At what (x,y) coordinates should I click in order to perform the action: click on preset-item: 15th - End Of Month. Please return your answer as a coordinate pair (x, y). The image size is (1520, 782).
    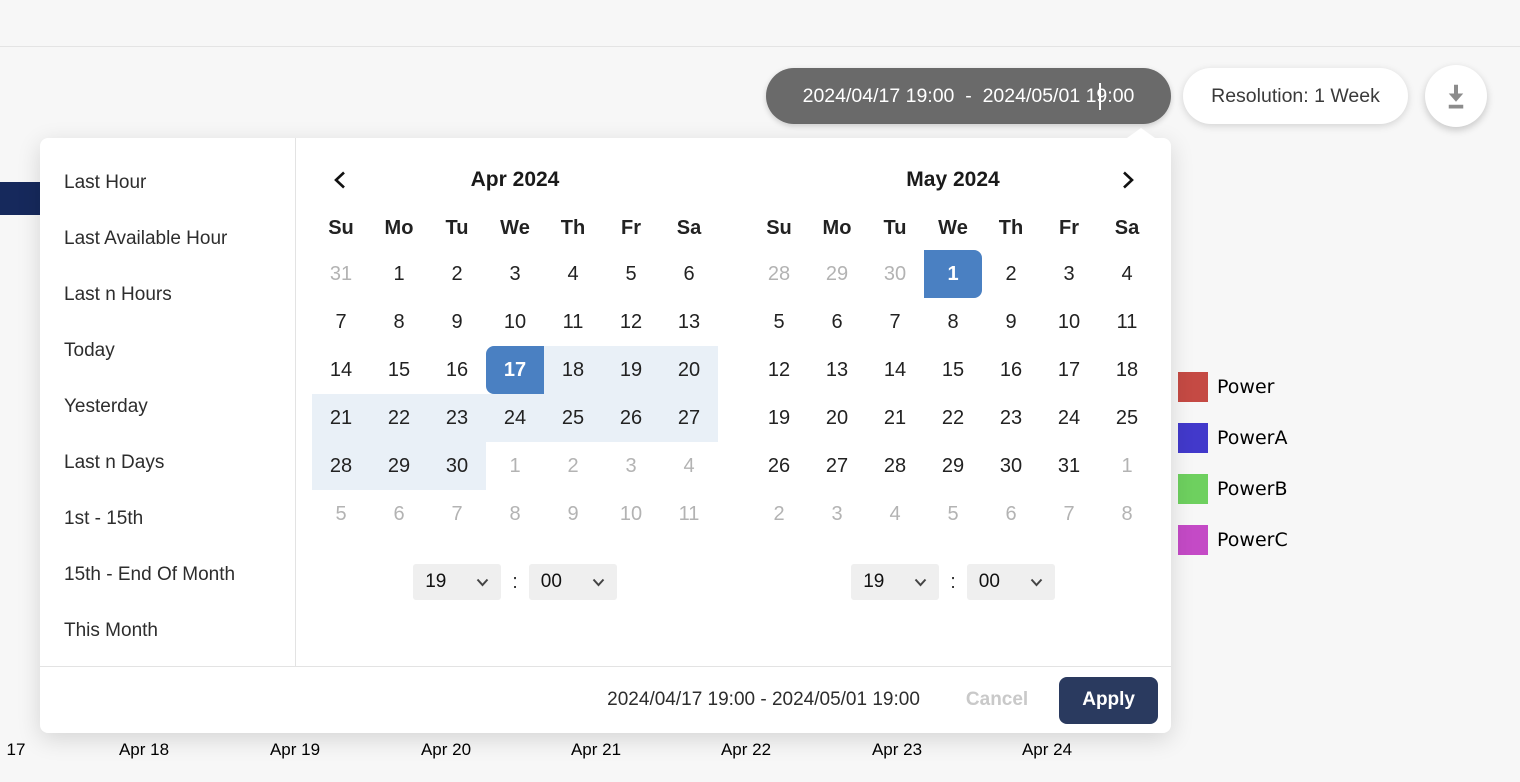
    Looking at the image, I should click on (150, 574).